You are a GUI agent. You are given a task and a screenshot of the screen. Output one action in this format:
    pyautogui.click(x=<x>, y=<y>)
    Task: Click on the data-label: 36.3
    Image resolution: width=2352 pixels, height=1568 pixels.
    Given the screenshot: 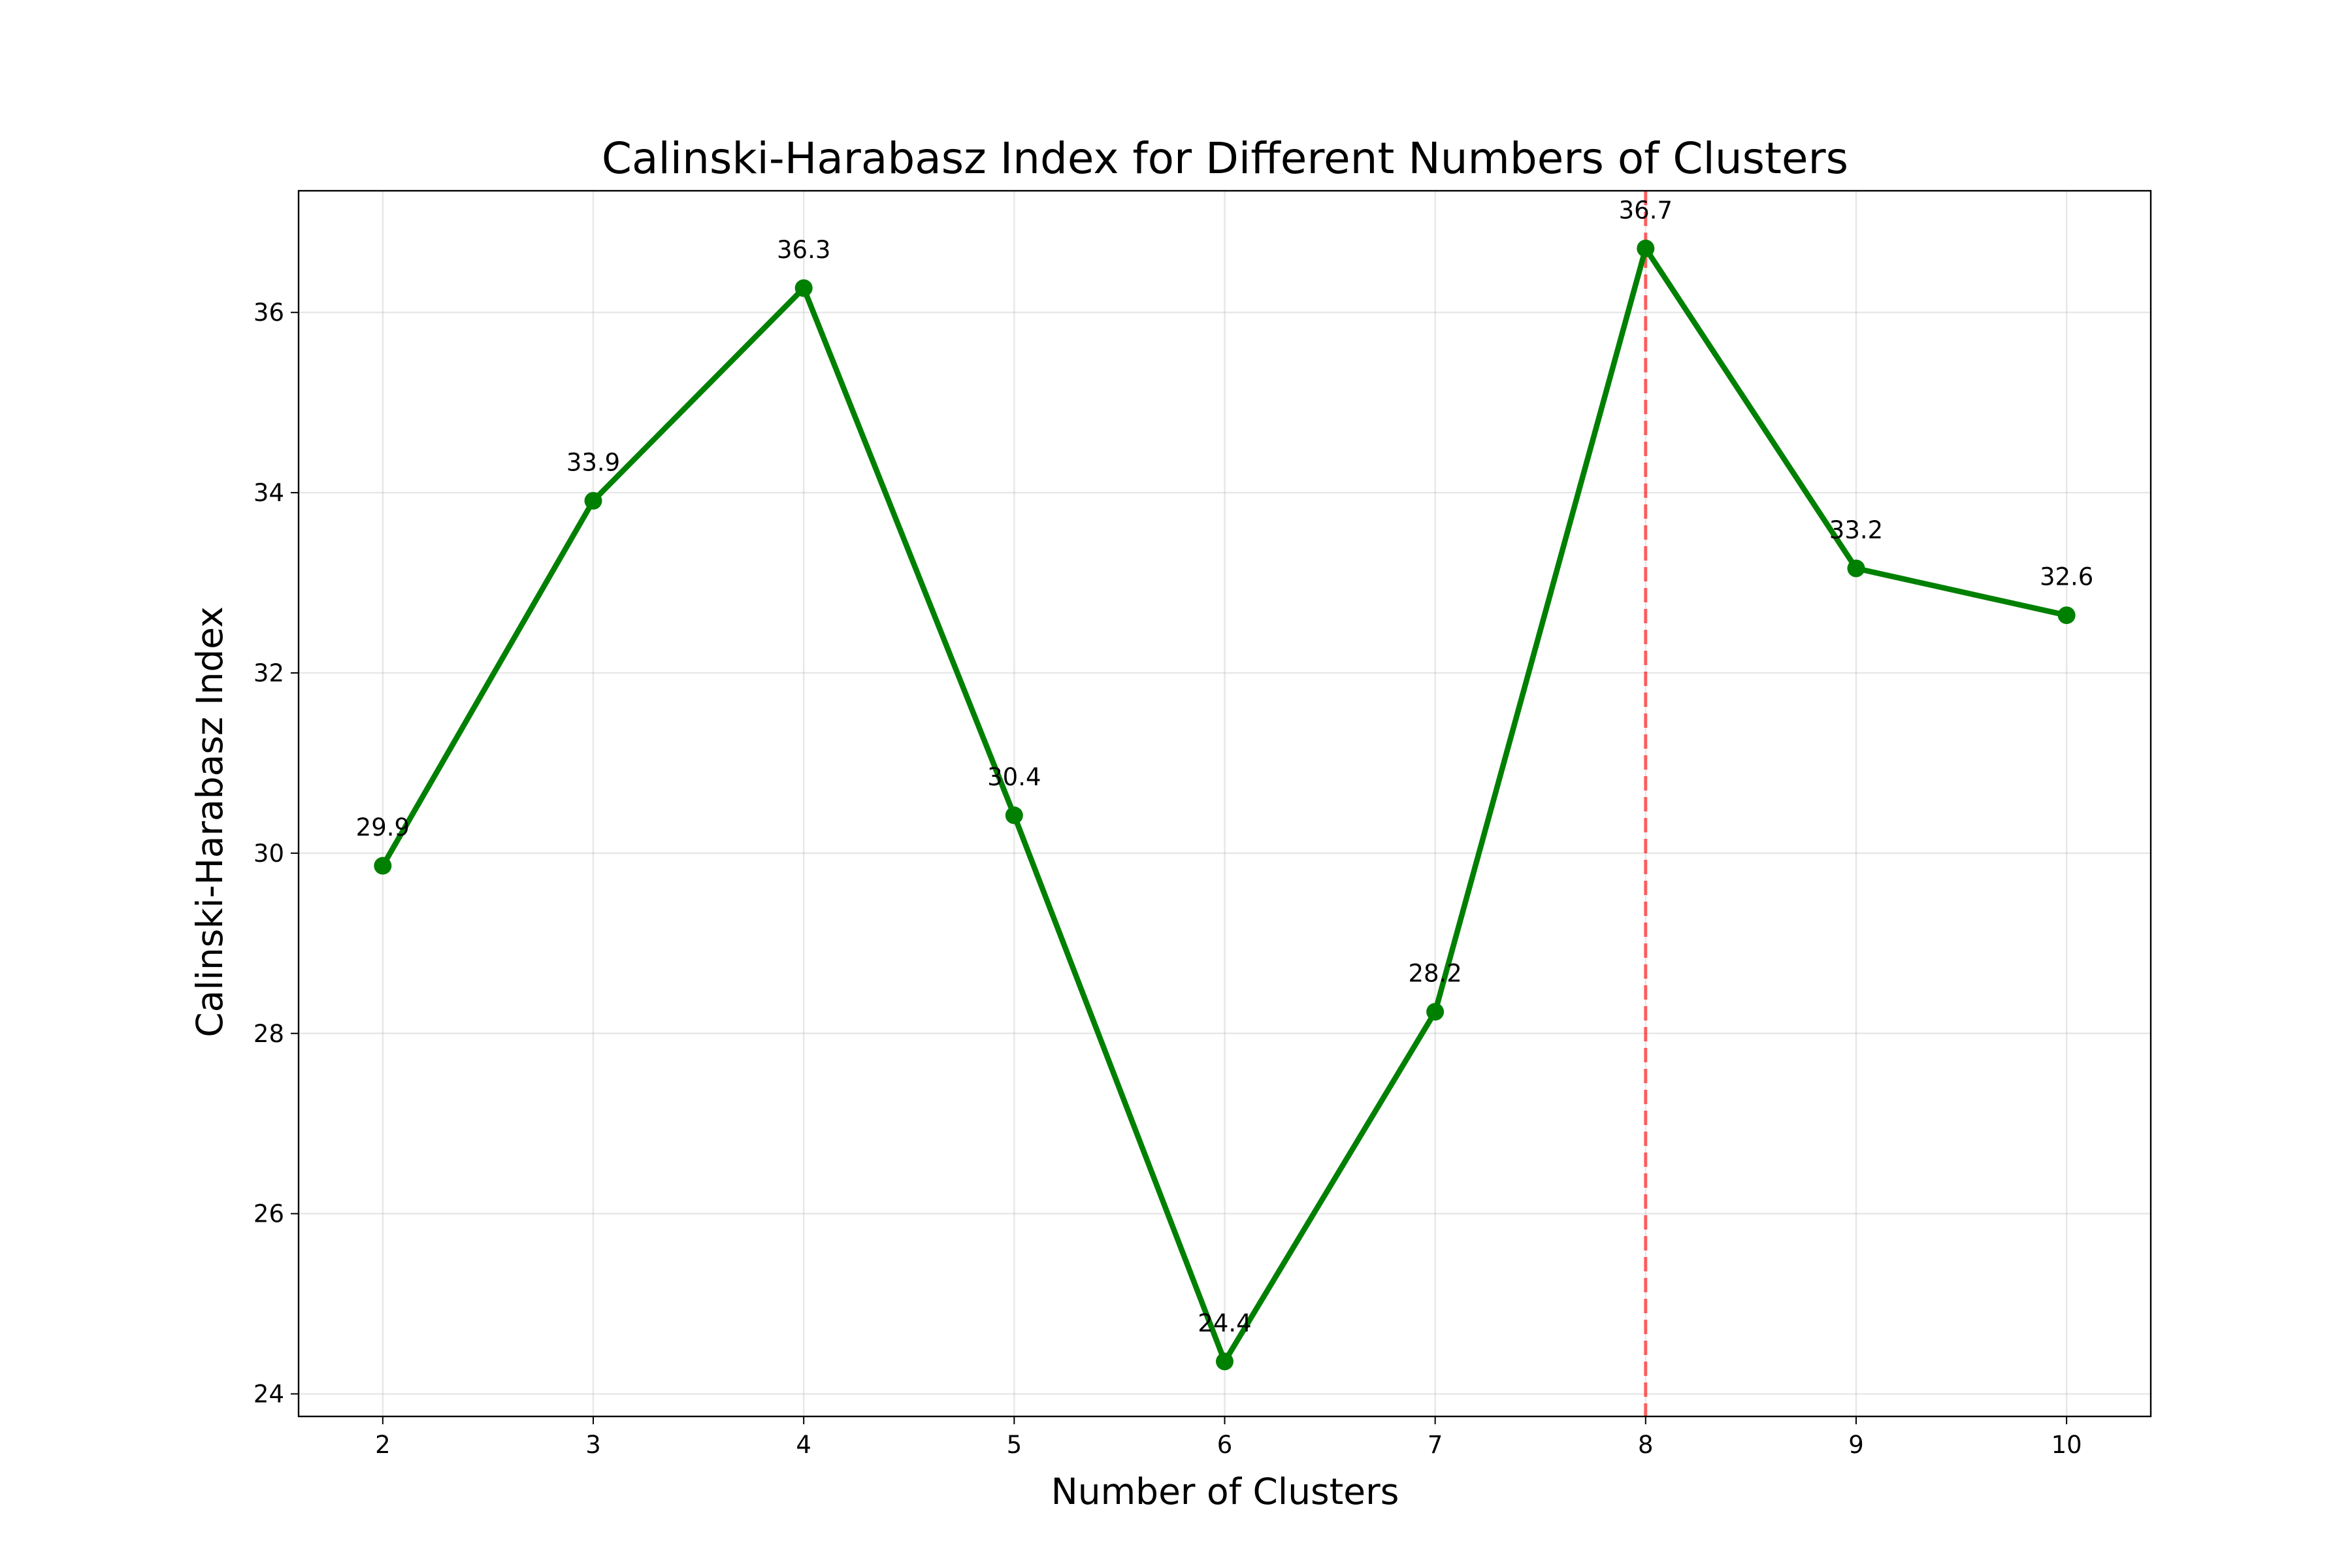 What is the action you would take?
    pyautogui.click(x=803, y=250)
    